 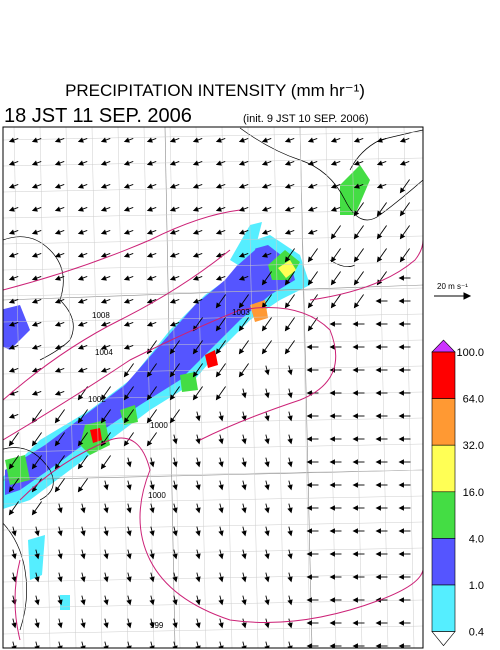 I want to click on wind-arrow, so click(x=198, y=644).